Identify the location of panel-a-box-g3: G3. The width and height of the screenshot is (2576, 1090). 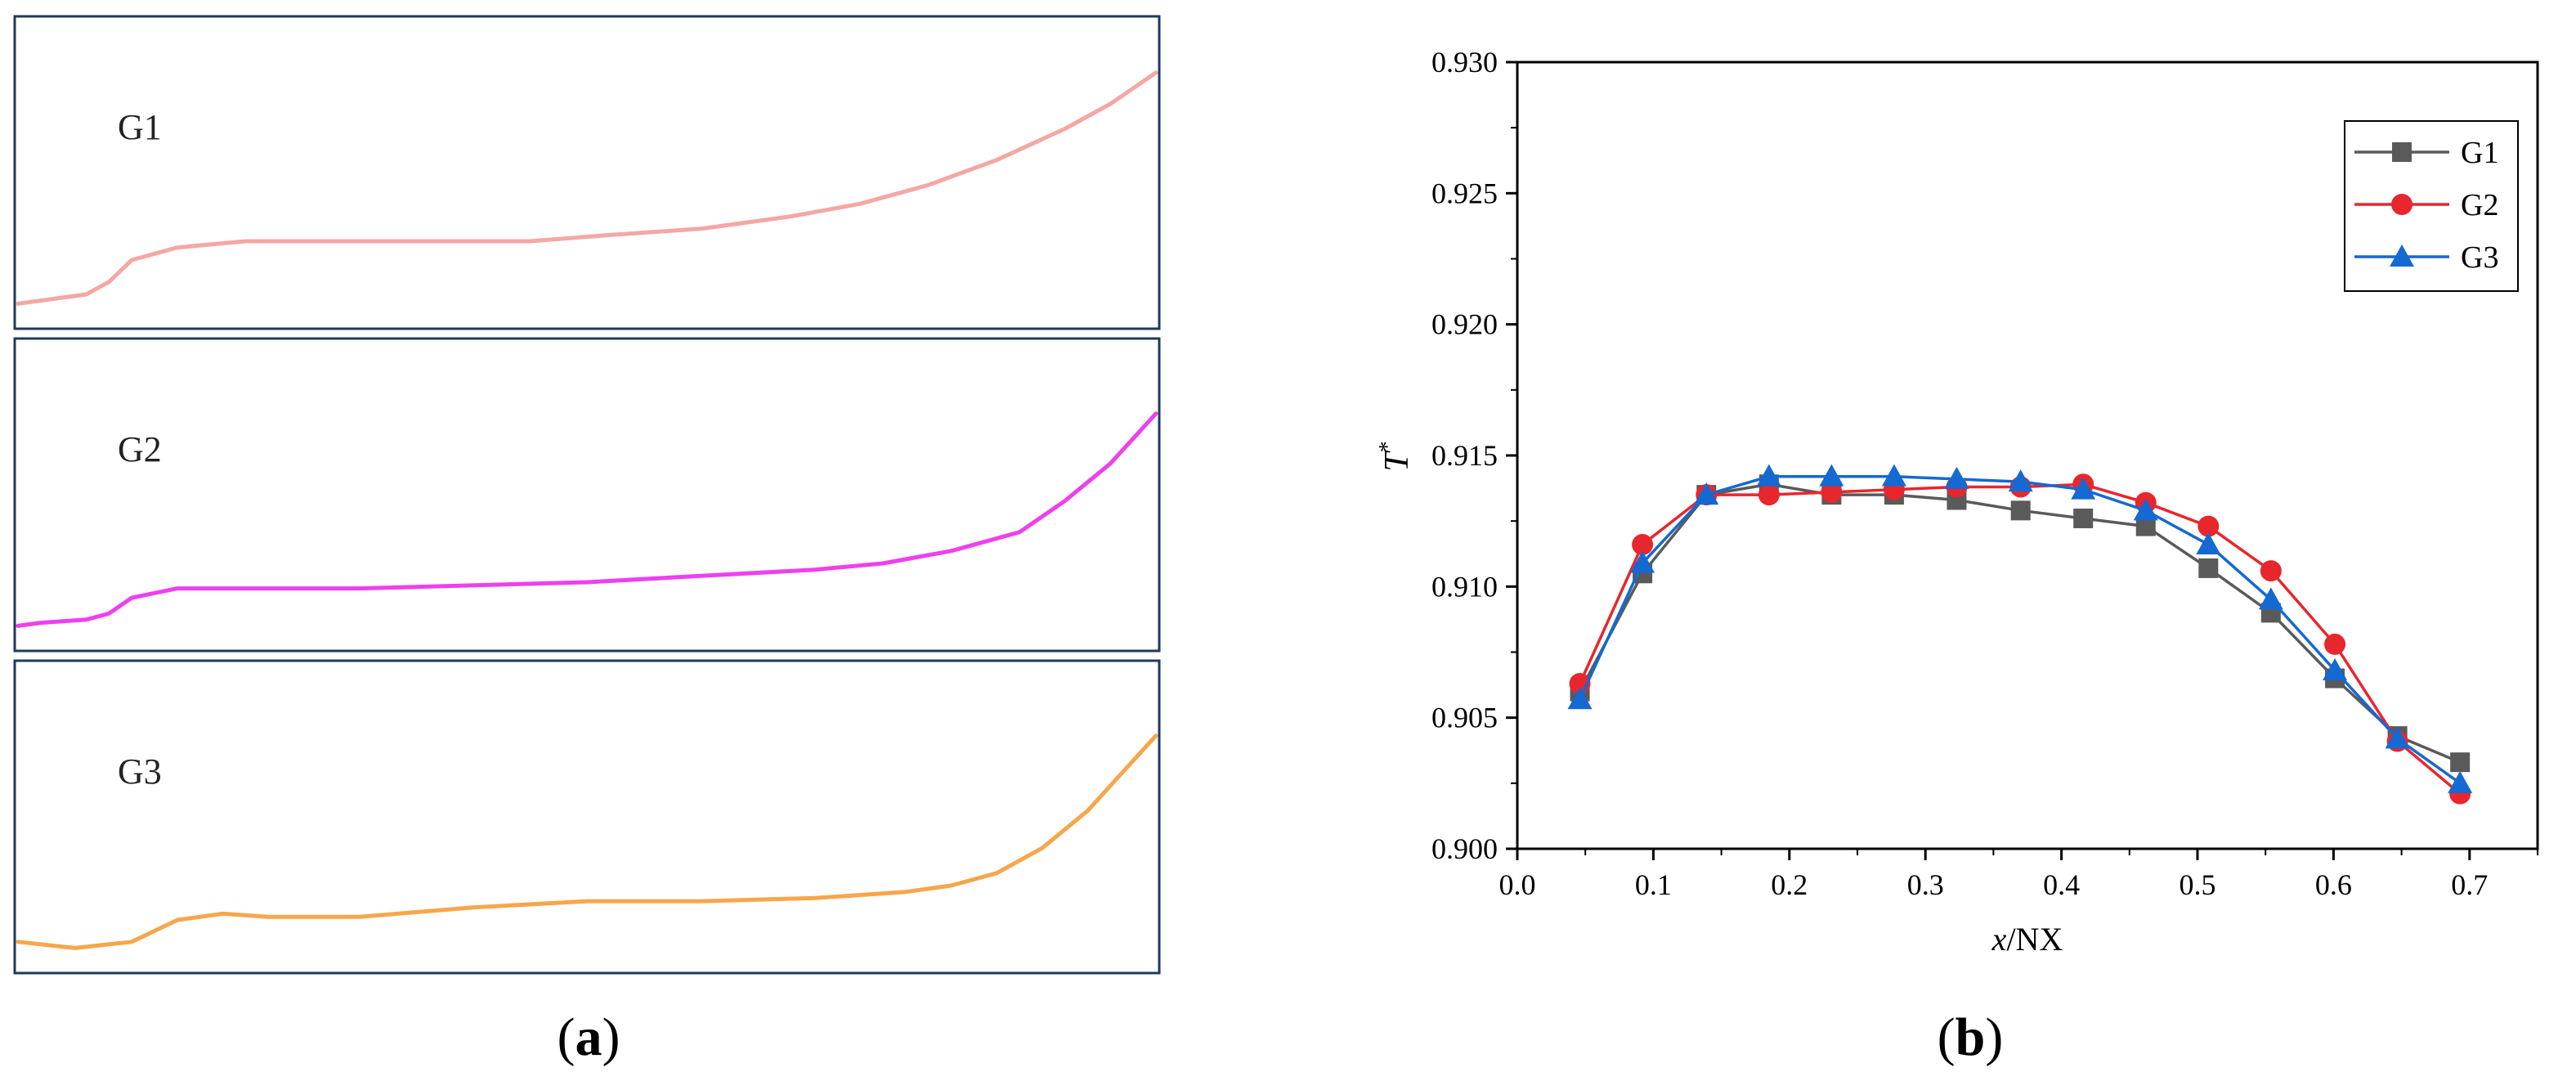
(587, 817).